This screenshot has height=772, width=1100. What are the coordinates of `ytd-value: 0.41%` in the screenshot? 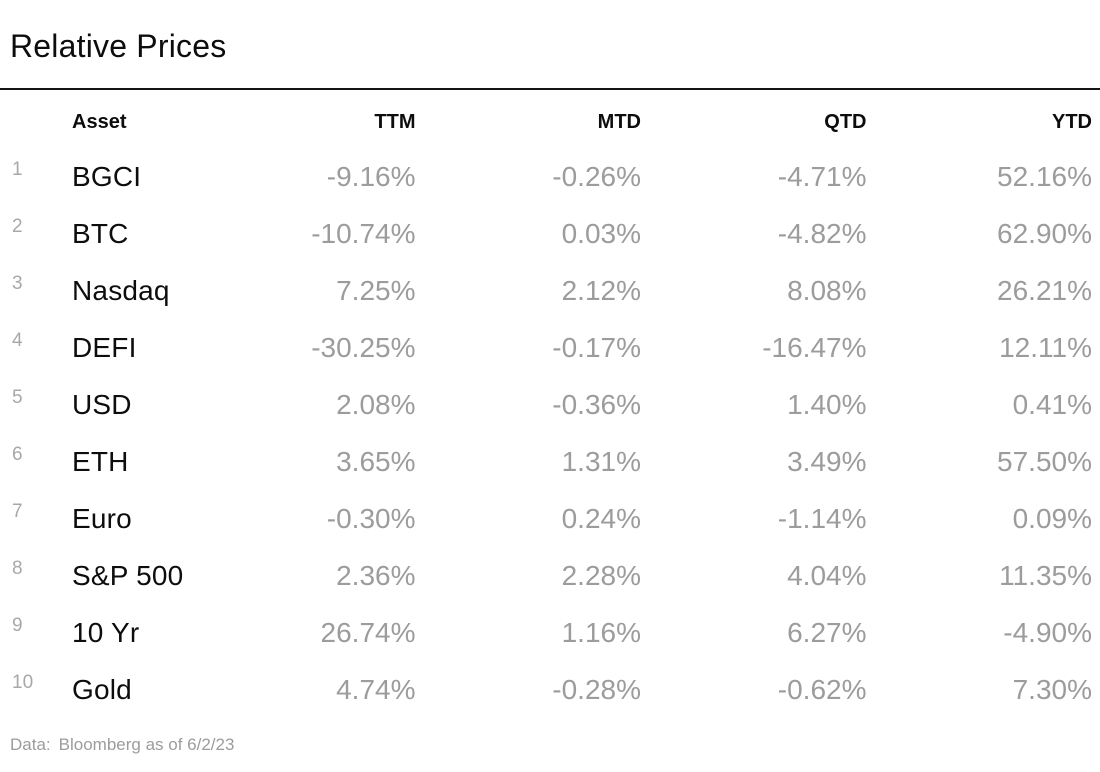 It's located at (1052, 404).